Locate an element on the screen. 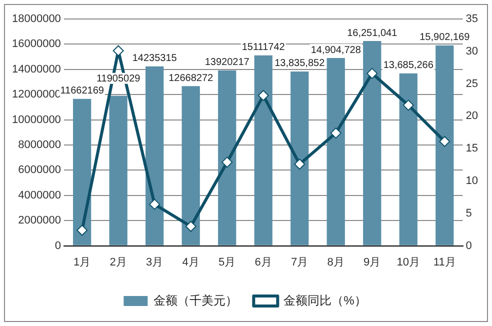 The image size is (492, 326). data-label: 13,685,266 is located at coordinates (408, 66).